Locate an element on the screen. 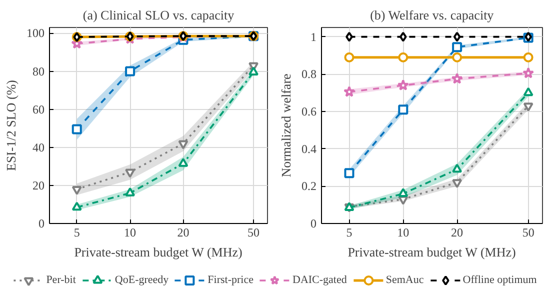  legend-label: Offline optimum is located at coordinates (499, 280).